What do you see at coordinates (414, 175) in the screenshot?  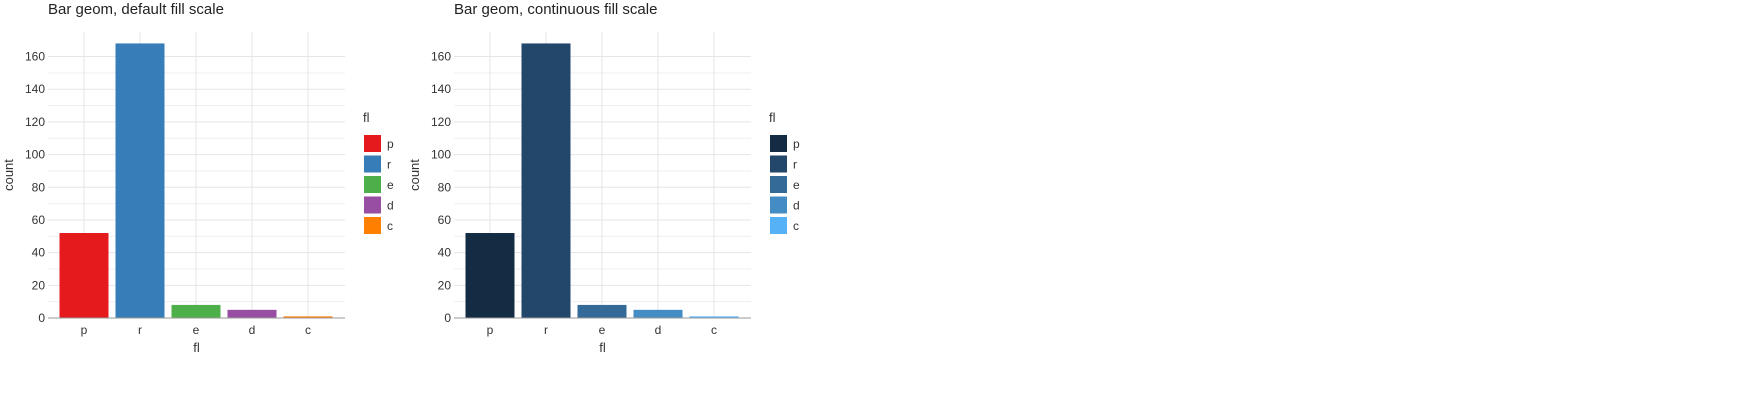 I see `chart2-y-axis-label: count` at bounding box center [414, 175].